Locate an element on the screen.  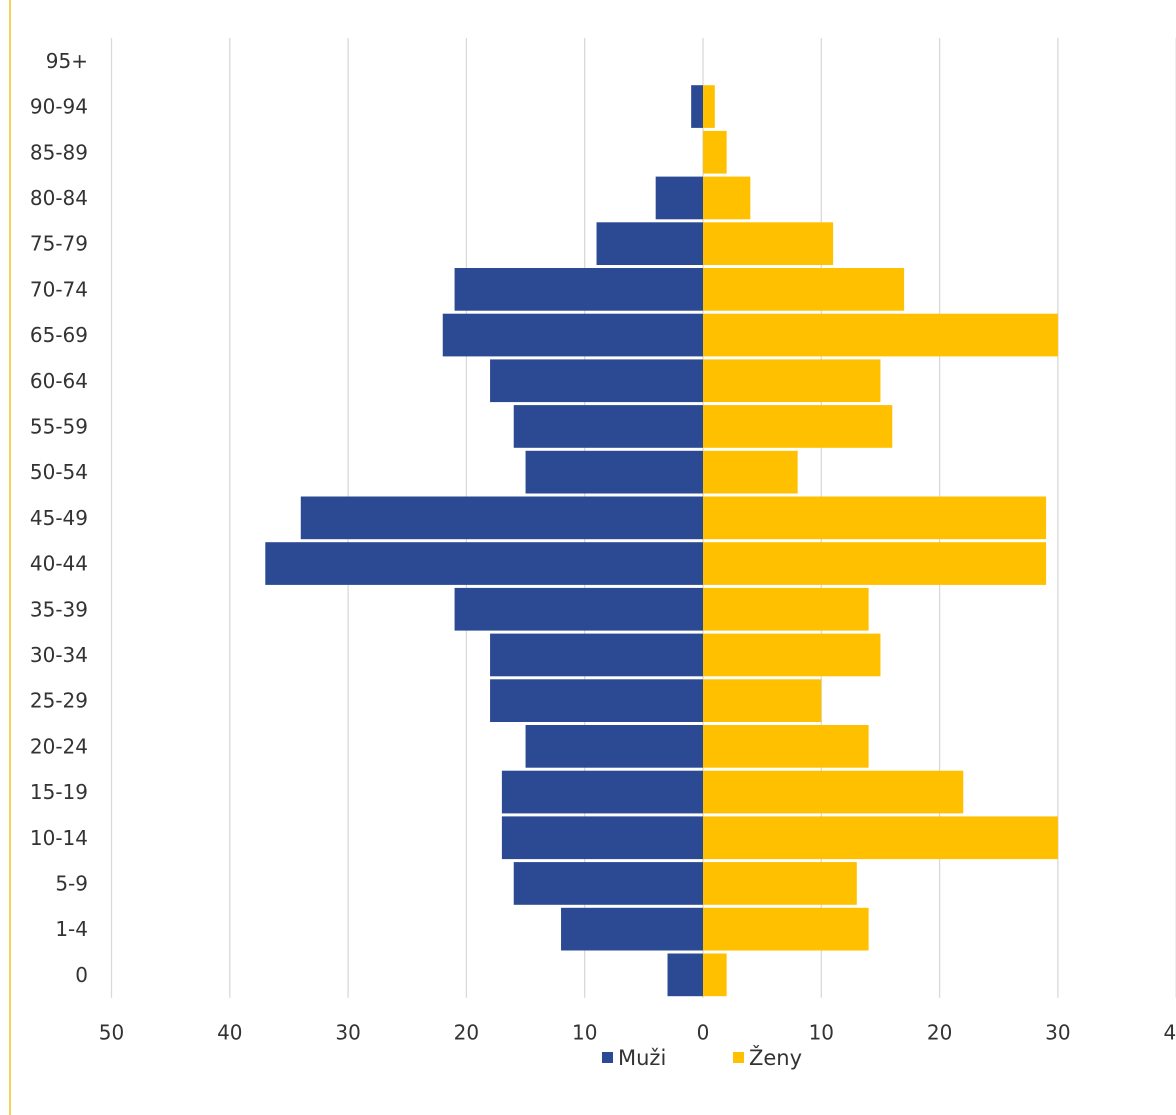
y-tick-label: 65-69 is located at coordinates (59, 335).